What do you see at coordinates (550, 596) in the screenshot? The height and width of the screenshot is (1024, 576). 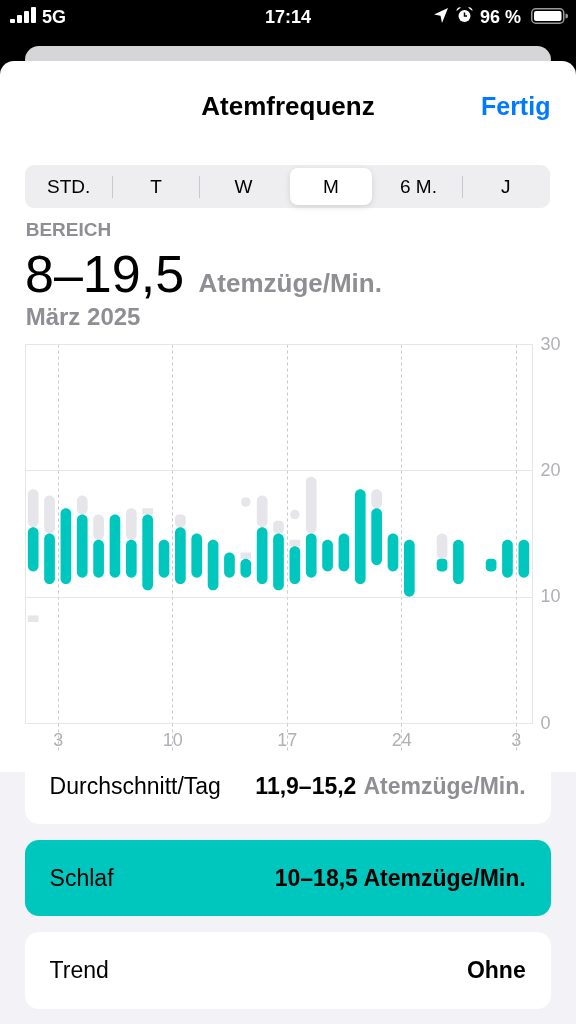 I see `y-tick-label: 10` at bounding box center [550, 596].